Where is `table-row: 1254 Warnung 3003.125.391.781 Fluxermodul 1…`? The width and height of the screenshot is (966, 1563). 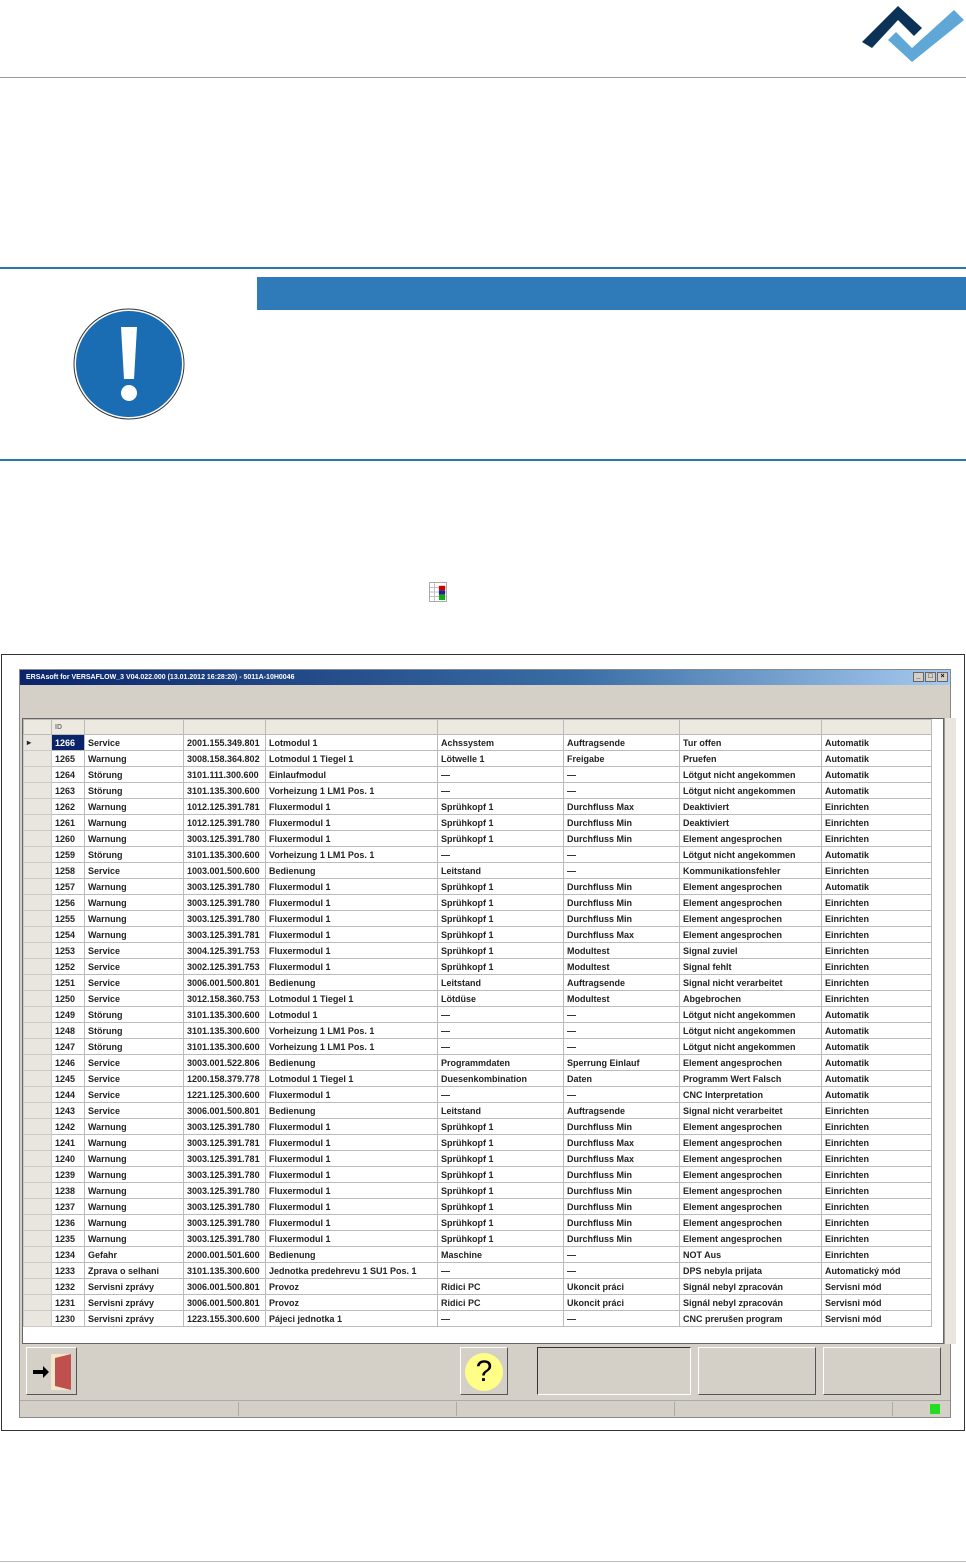 table-row: 1254 Warnung 3003.125.391.781 Fluxermodul 1… is located at coordinates (477, 934).